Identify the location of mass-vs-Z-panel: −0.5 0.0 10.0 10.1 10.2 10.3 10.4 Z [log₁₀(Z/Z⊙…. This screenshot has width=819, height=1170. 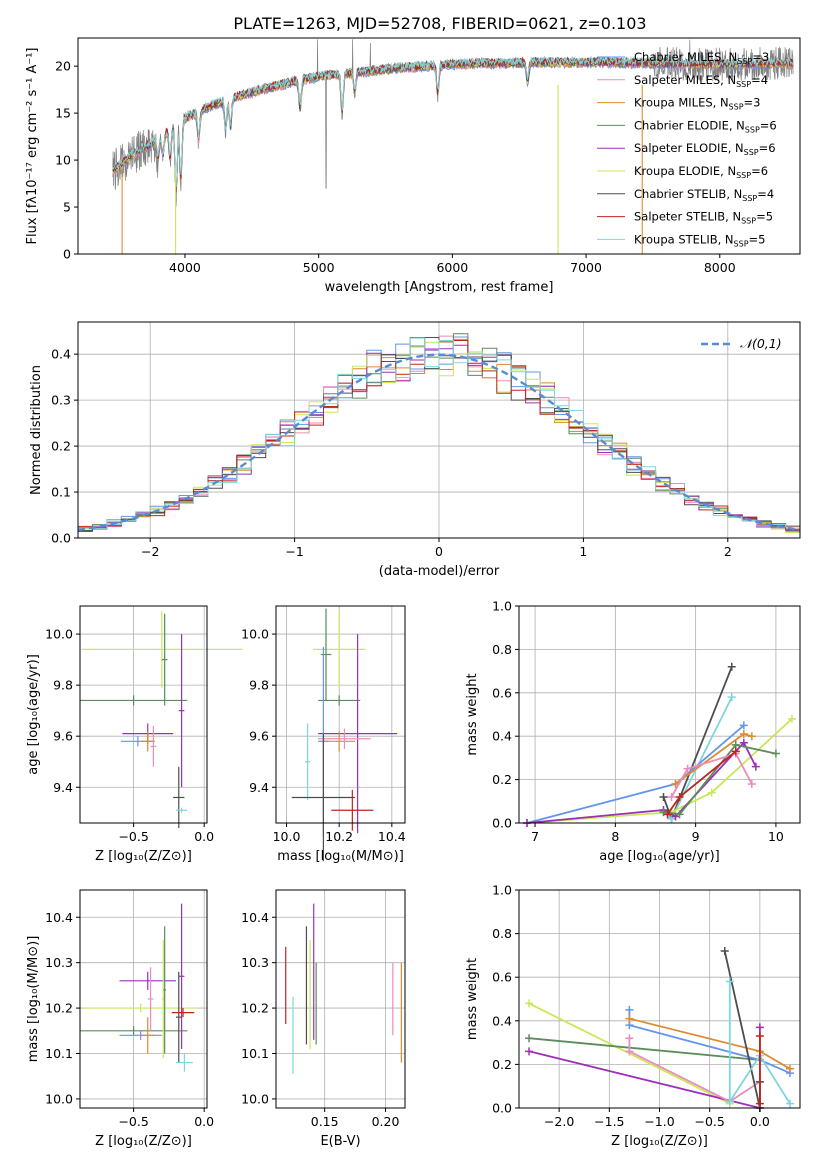
(120, 1019).